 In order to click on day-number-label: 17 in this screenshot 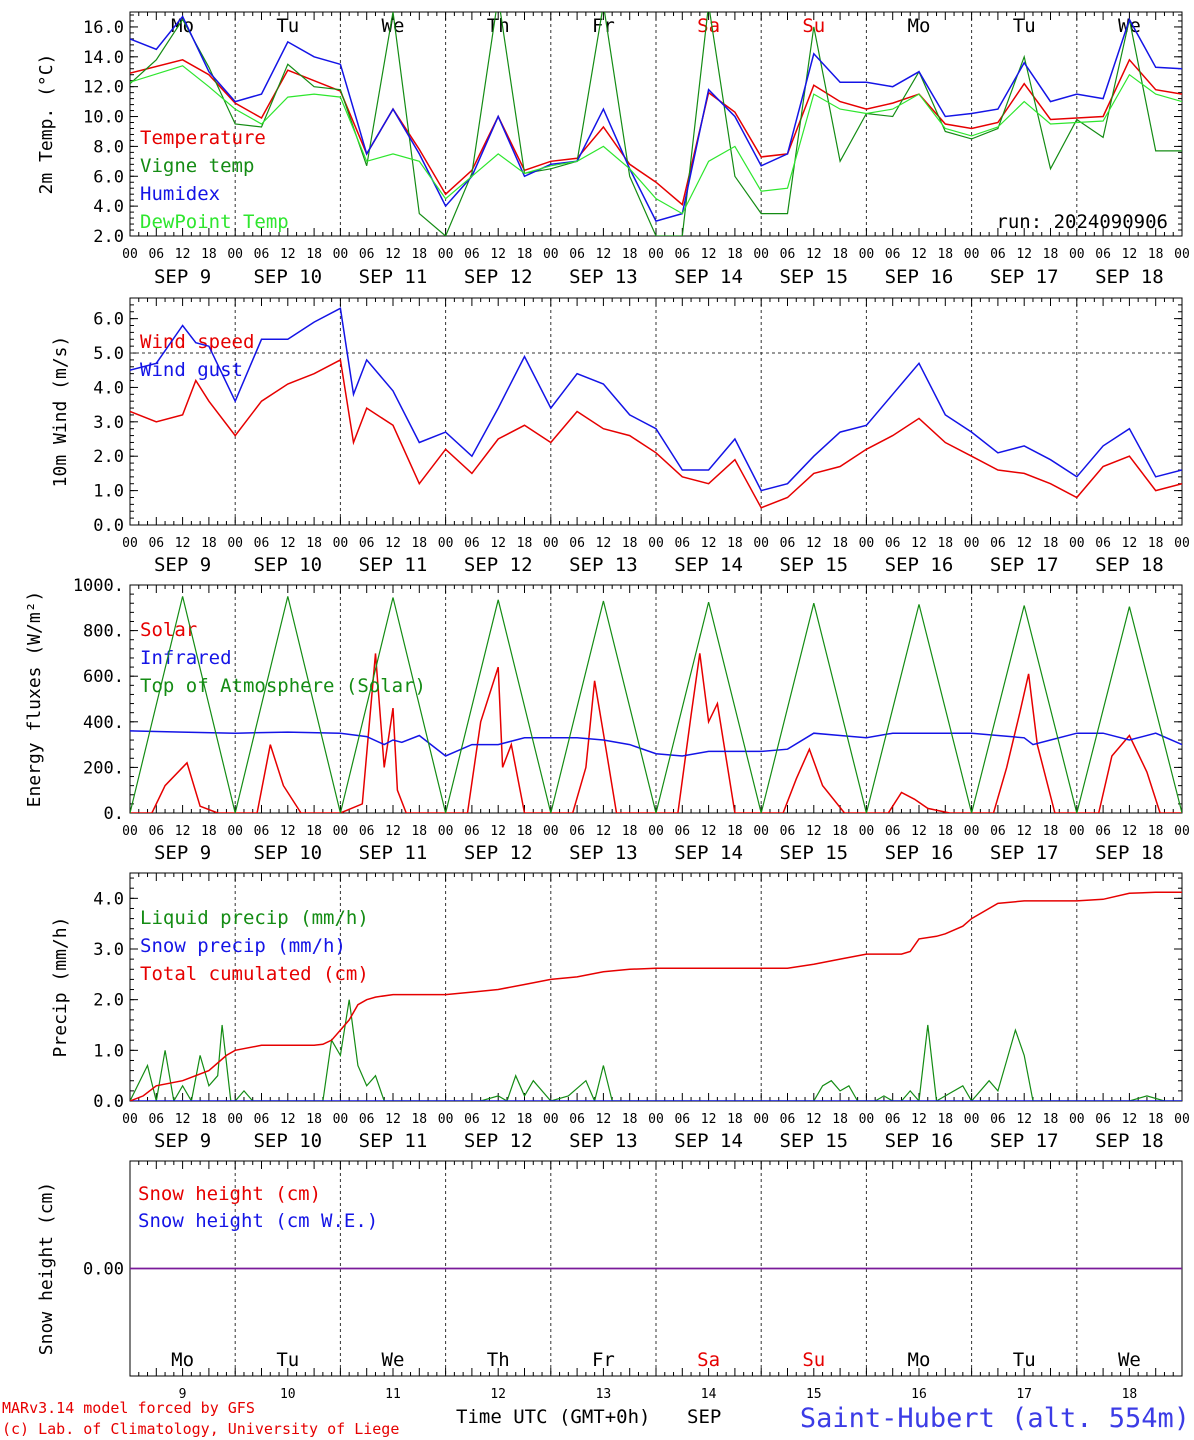, I will do `click(1024, 1394)`.